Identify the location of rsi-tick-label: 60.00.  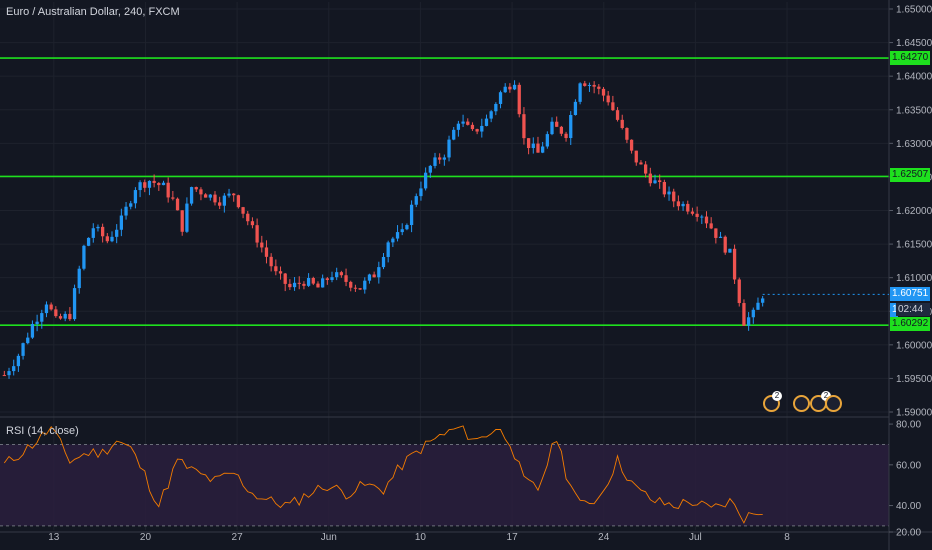
(908, 465).